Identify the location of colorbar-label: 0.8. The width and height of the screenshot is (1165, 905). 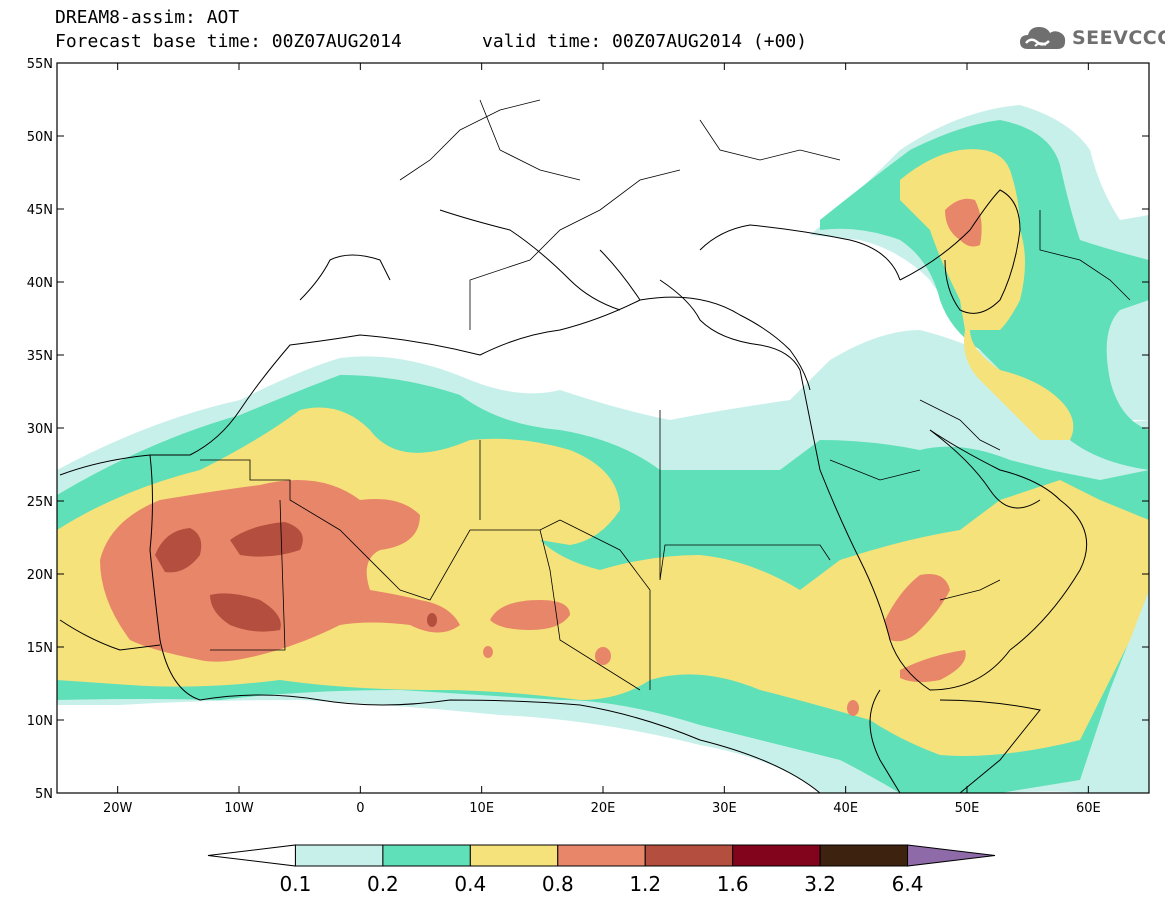
(558, 884).